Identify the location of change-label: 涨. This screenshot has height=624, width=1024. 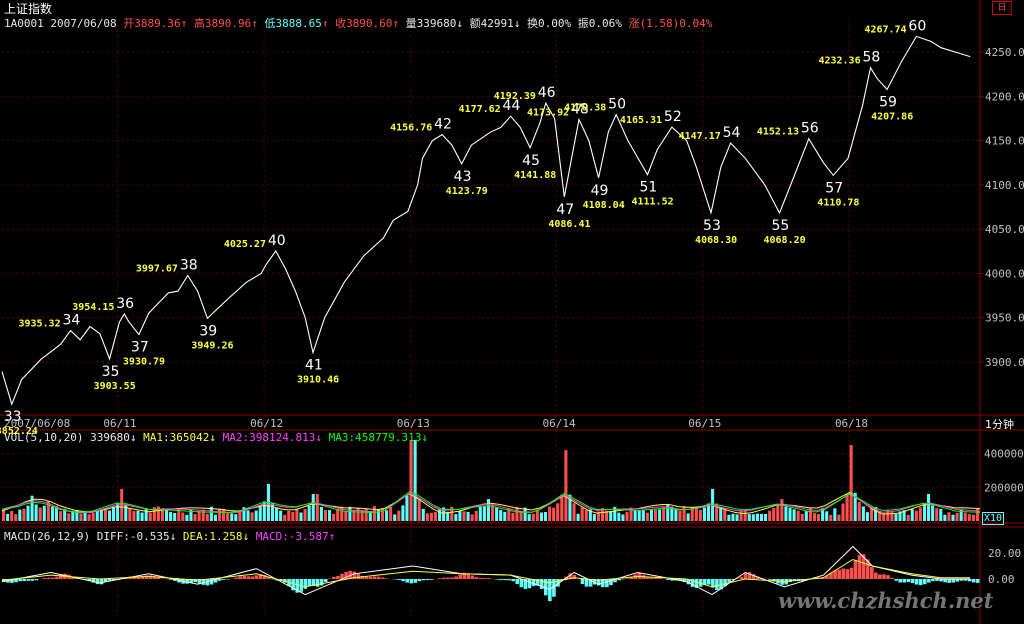
(634, 23).